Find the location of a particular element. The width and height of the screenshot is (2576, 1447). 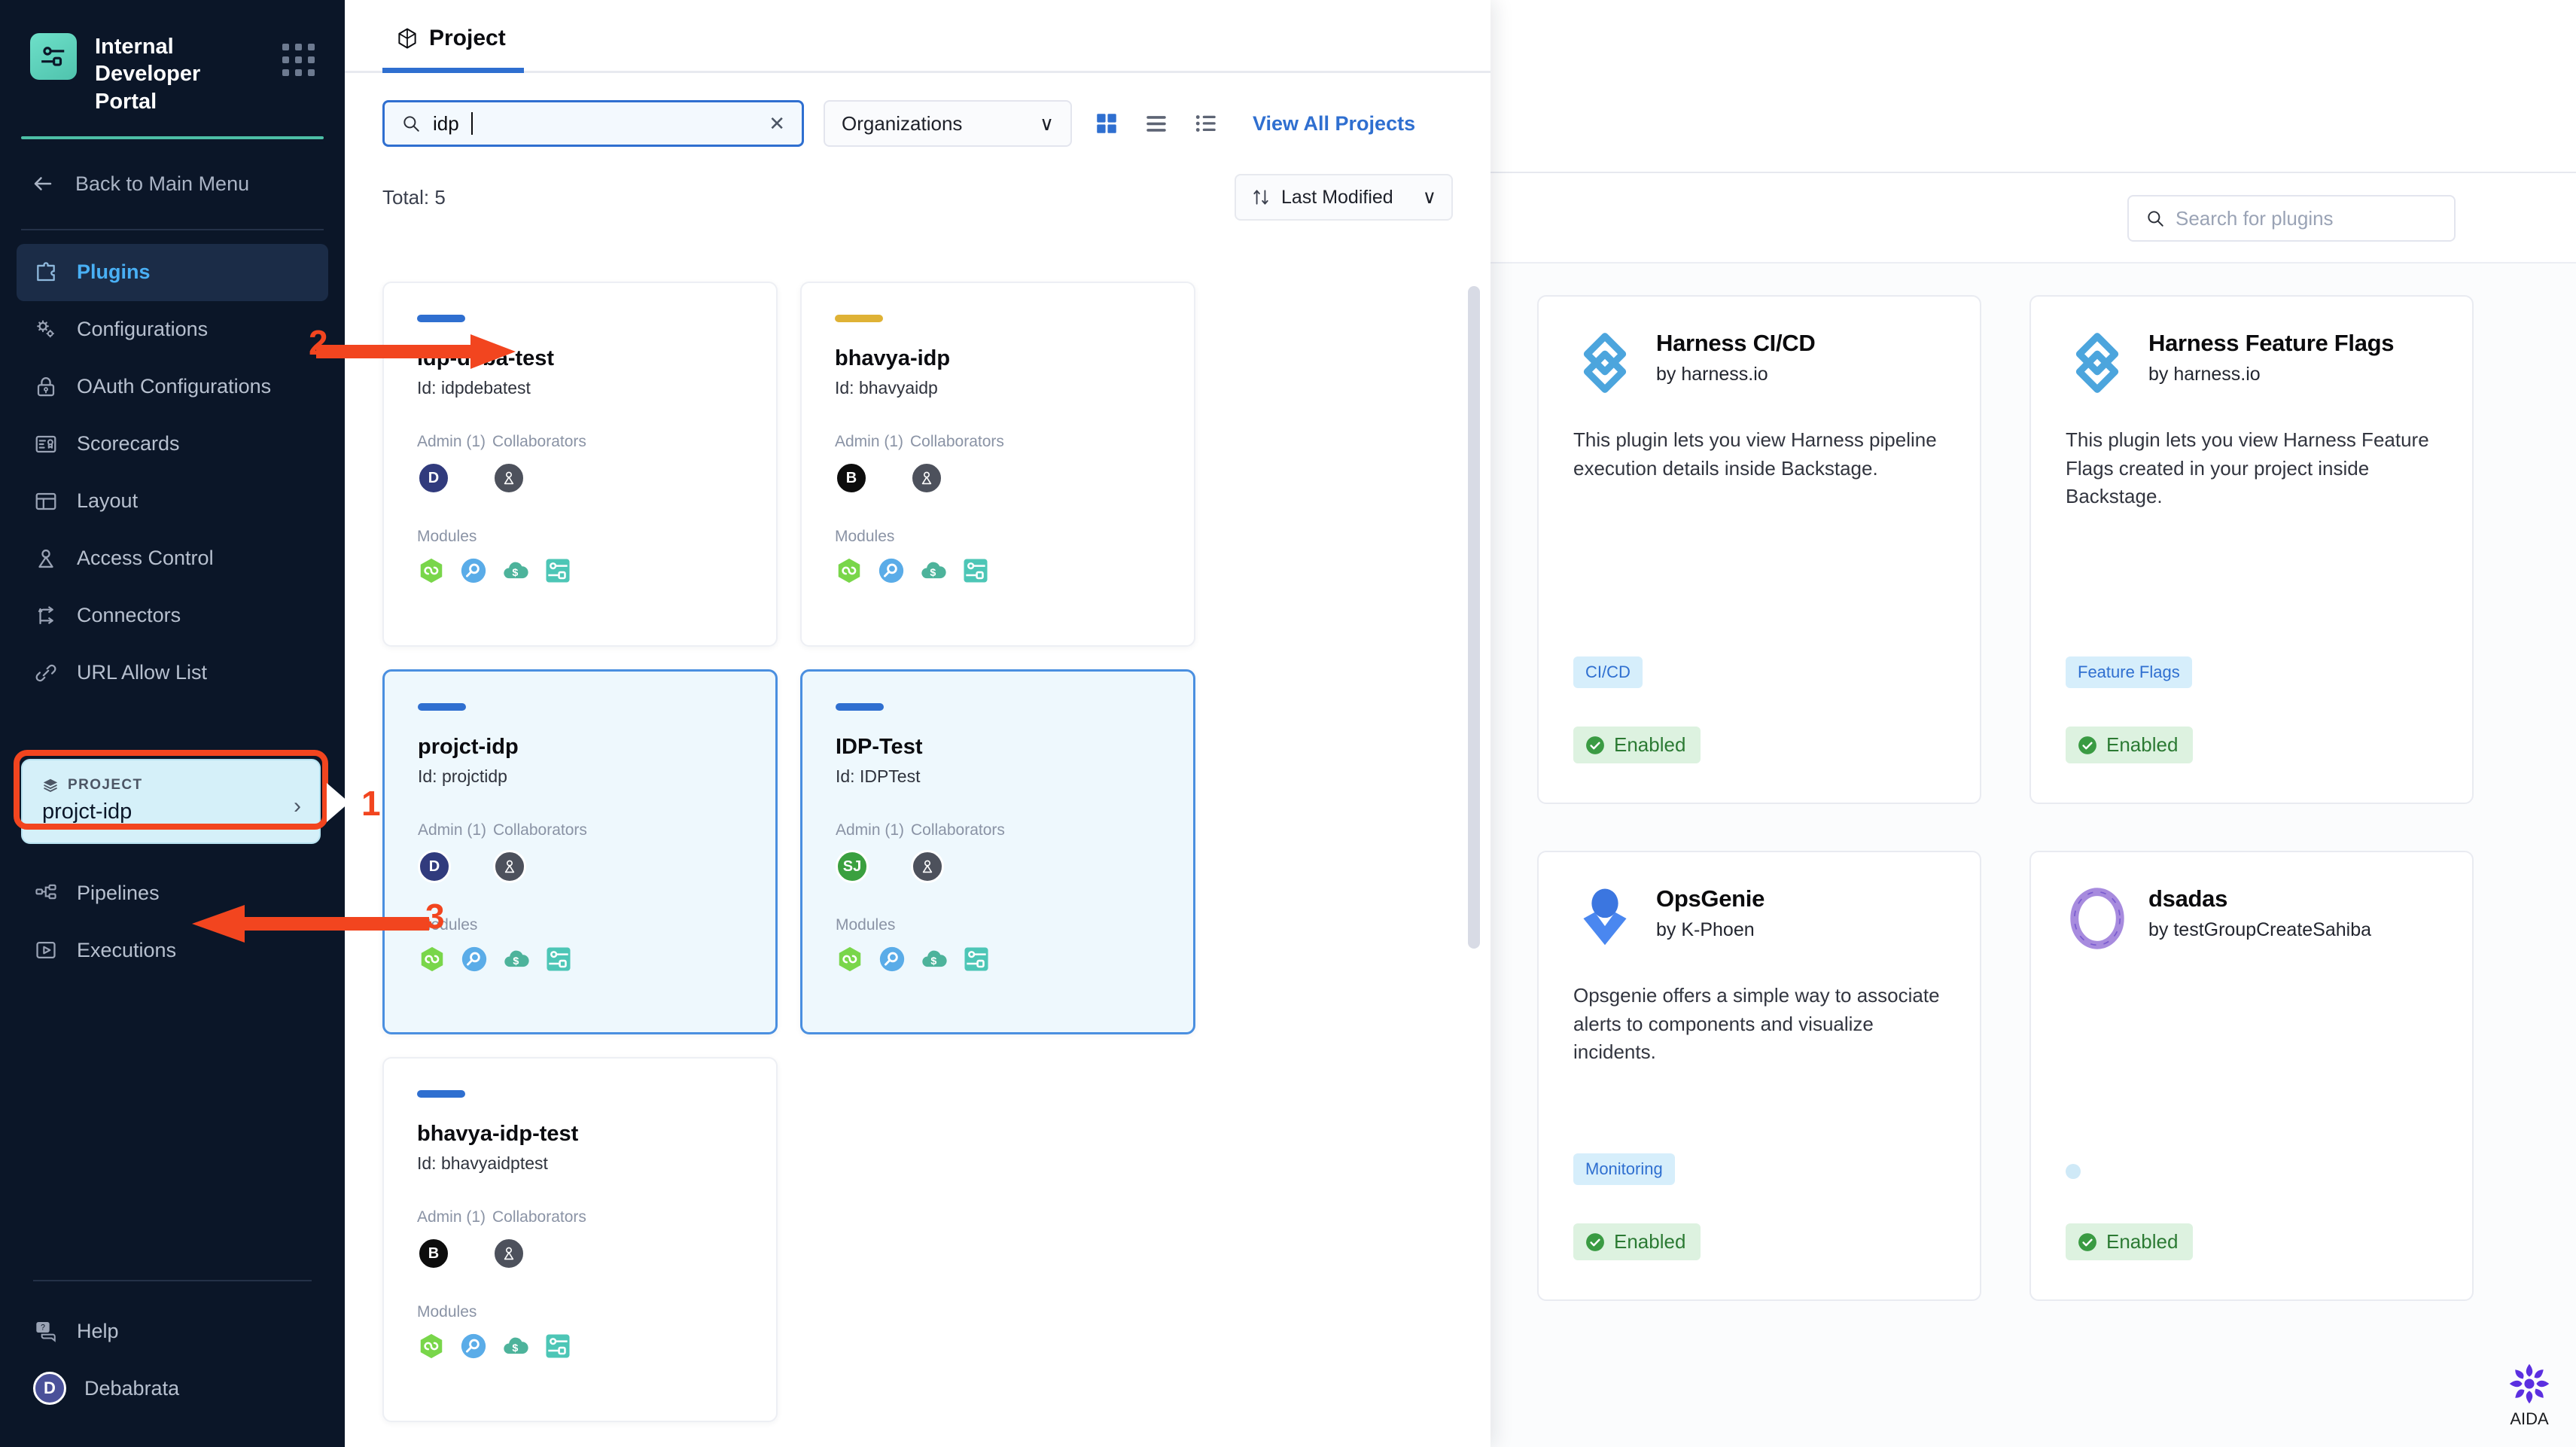

sidebar-item-pipelines: Pipelines is located at coordinates (172, 893).